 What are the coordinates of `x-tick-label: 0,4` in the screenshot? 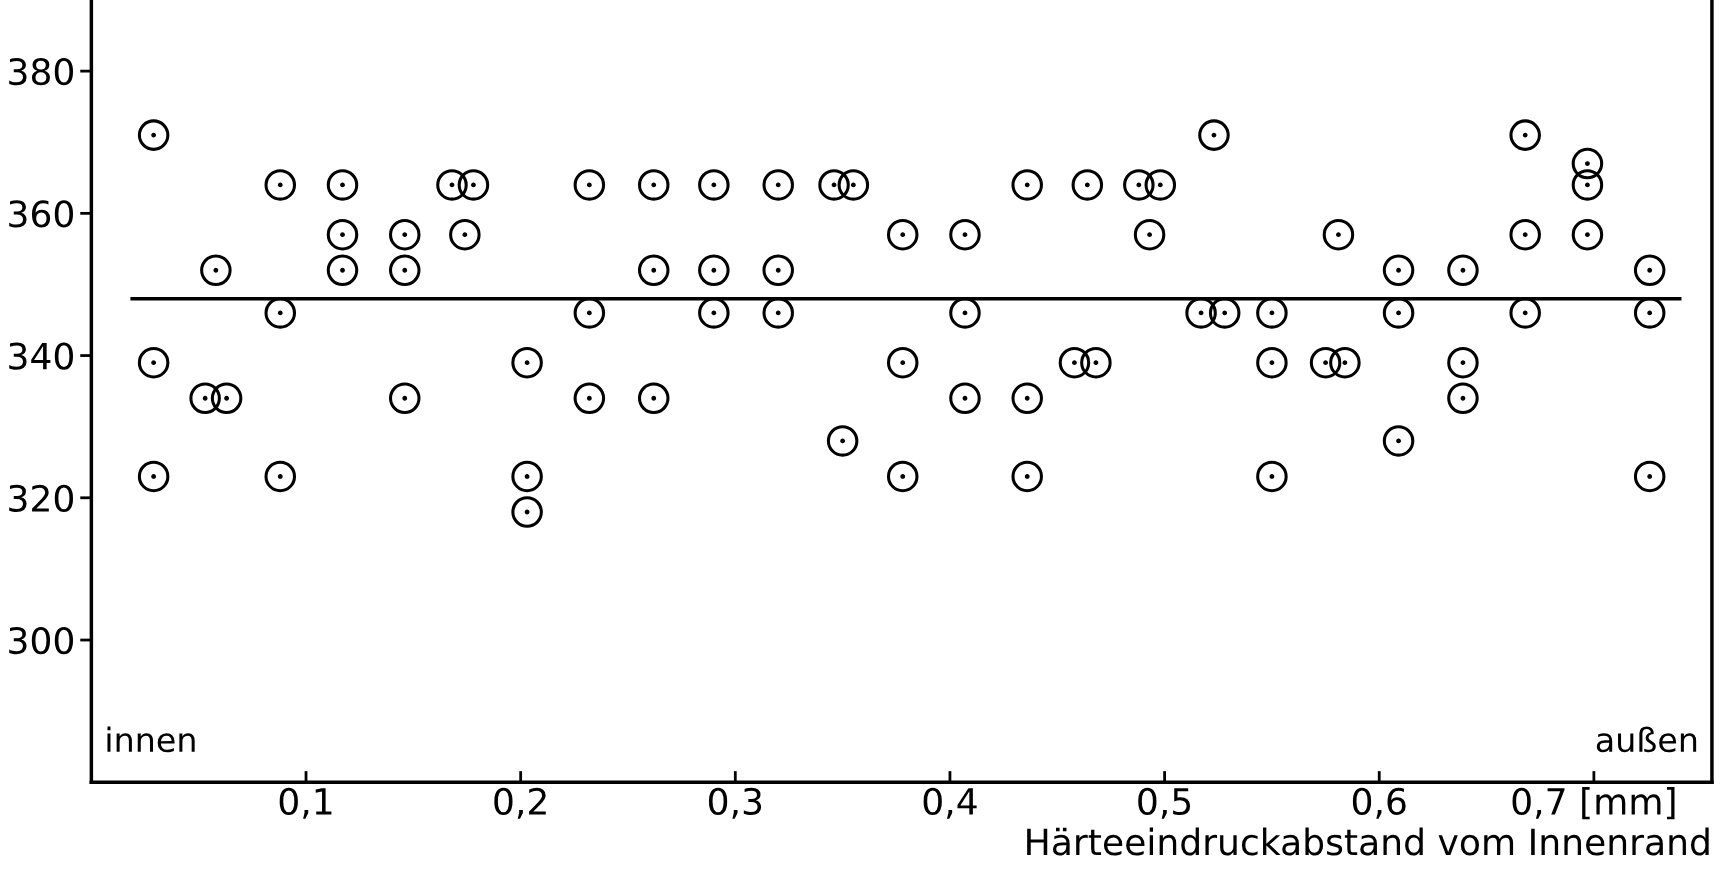 It's located at (950, 803).